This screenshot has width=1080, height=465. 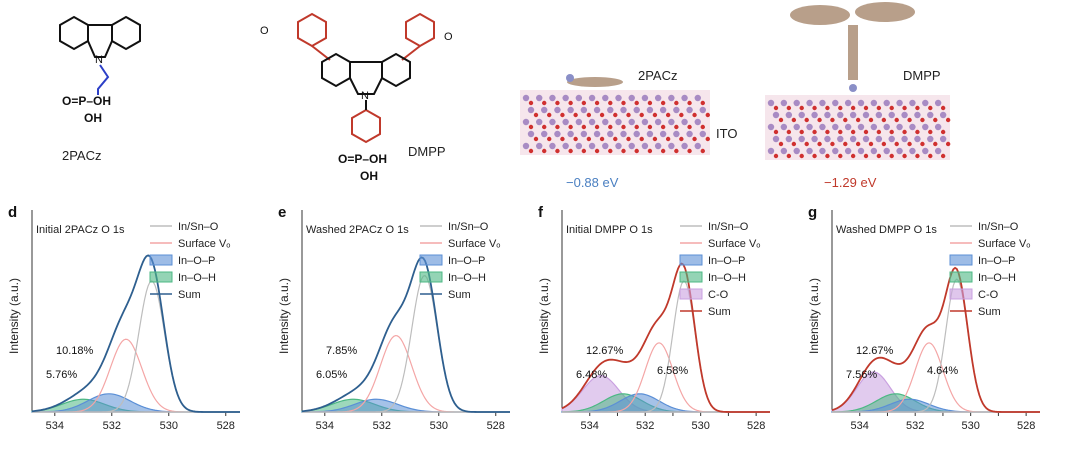 What do you see at coordinates (605, 351) in the screenshot?
I see `percent-annotation: 12.67%` at bounding box center [605, 351].